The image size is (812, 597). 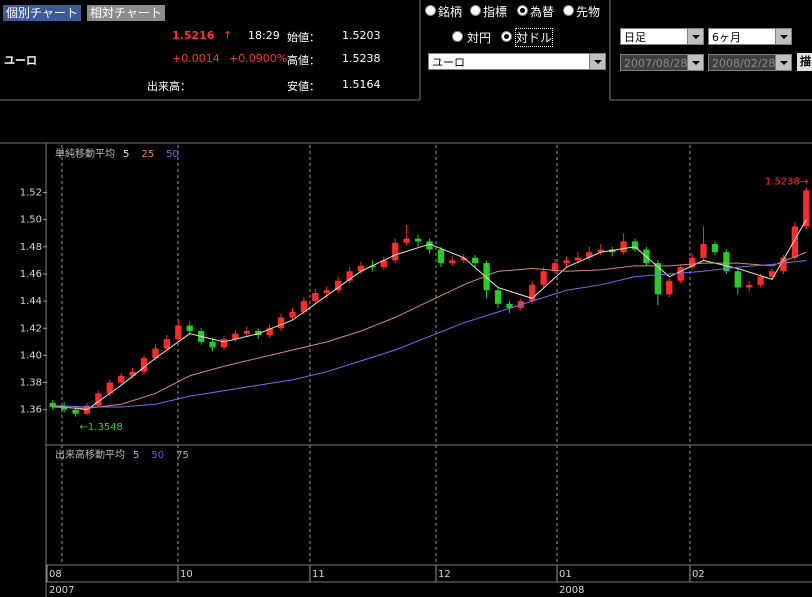 What do you see at coordinates (258, 58) in the screenshot?
I see `change-pct: +0.0900%` at bounding box center [258, 58].